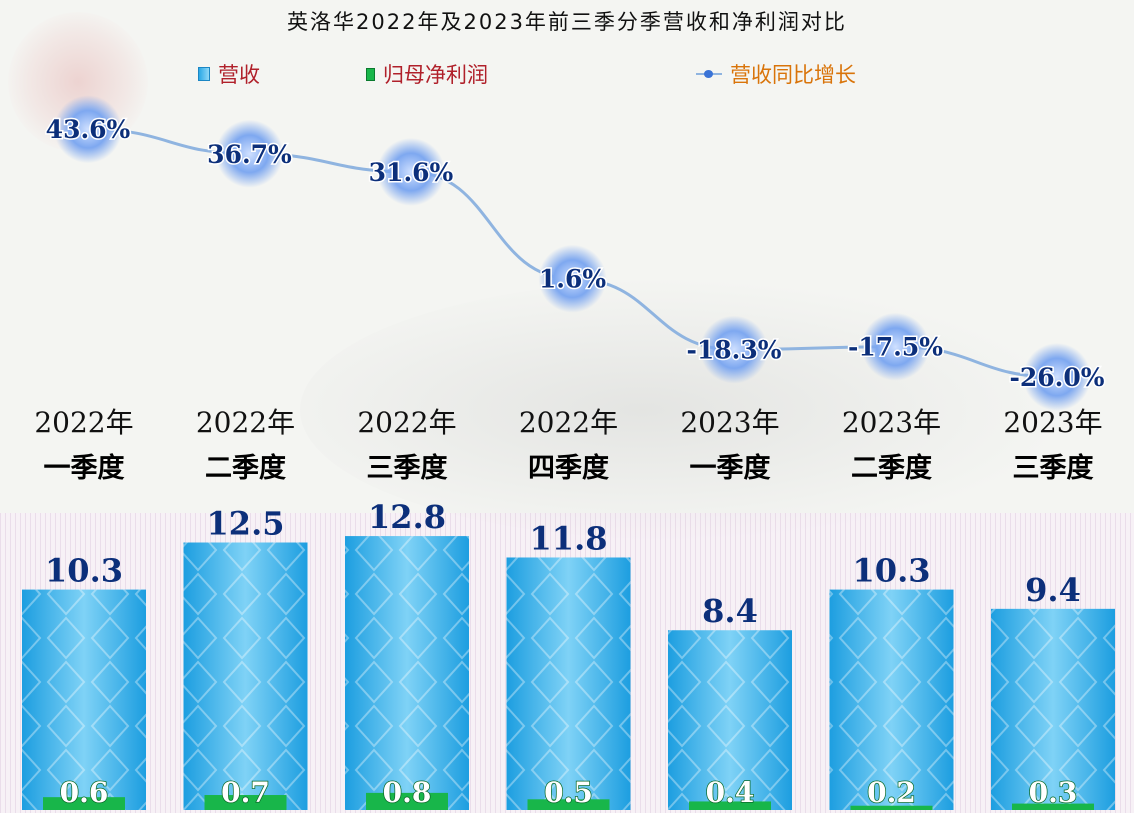 The height and width of the screenshot is (813, 1134). What do you see at coordinates (245, 792) in the screenshot?
I see `net-profit-value-label: 0.7` at bounding box center [245, 792].